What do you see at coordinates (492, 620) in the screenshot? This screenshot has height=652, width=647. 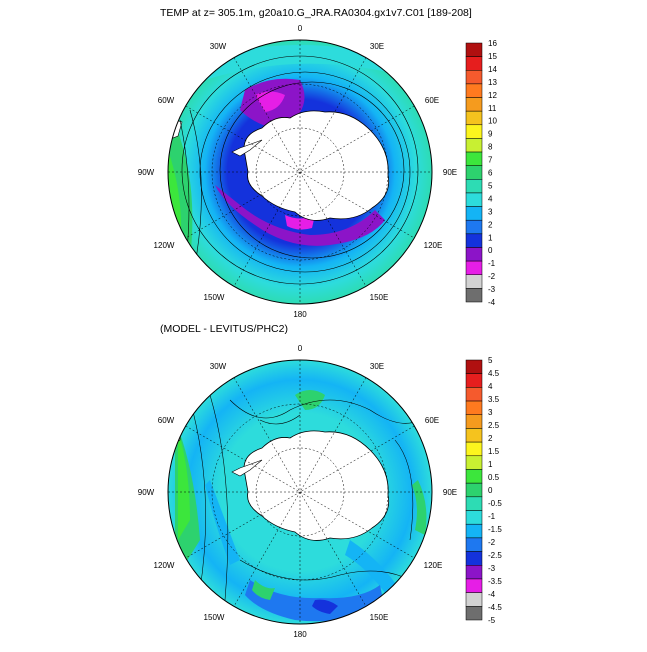 I see `colorbar-tick-label: -5` at bounding box center [492, 620].